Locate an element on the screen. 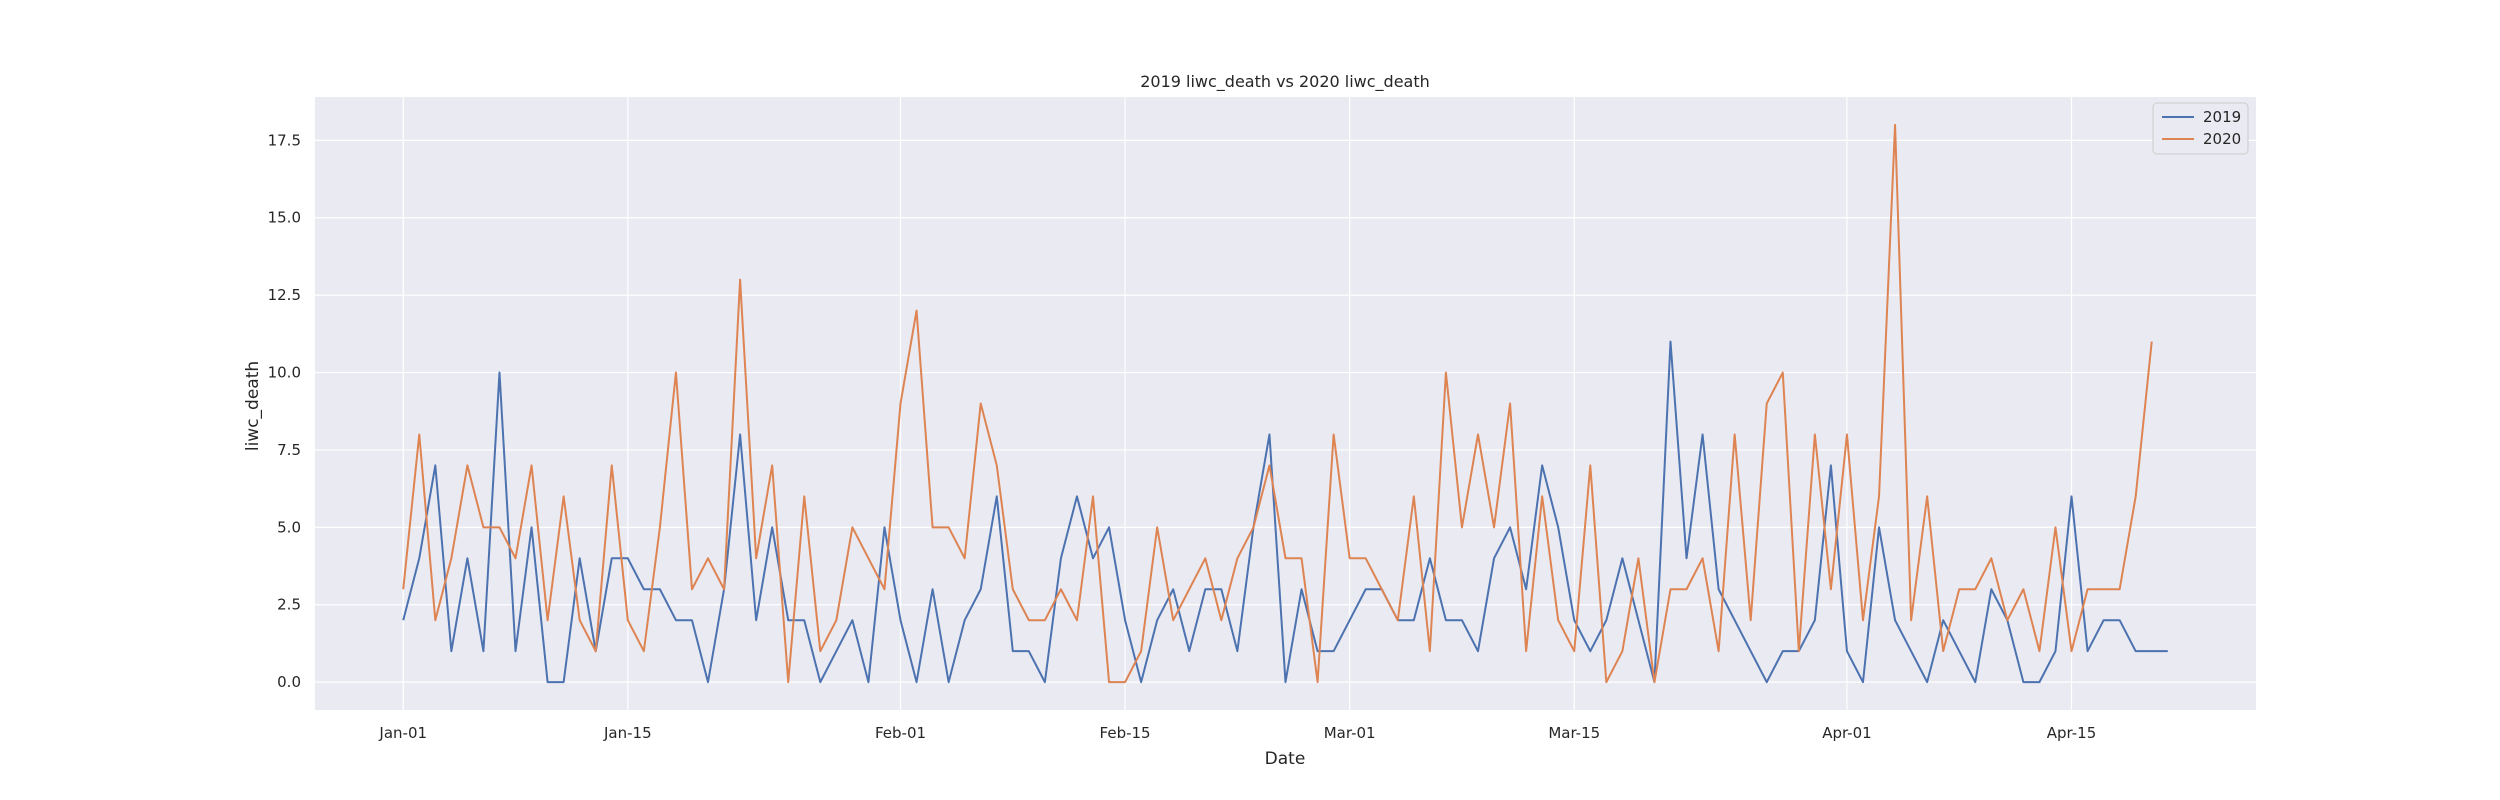 This screenshot has height=800, width=2500. y-tick-label: 12.5 is located at coordinates (284, 295).